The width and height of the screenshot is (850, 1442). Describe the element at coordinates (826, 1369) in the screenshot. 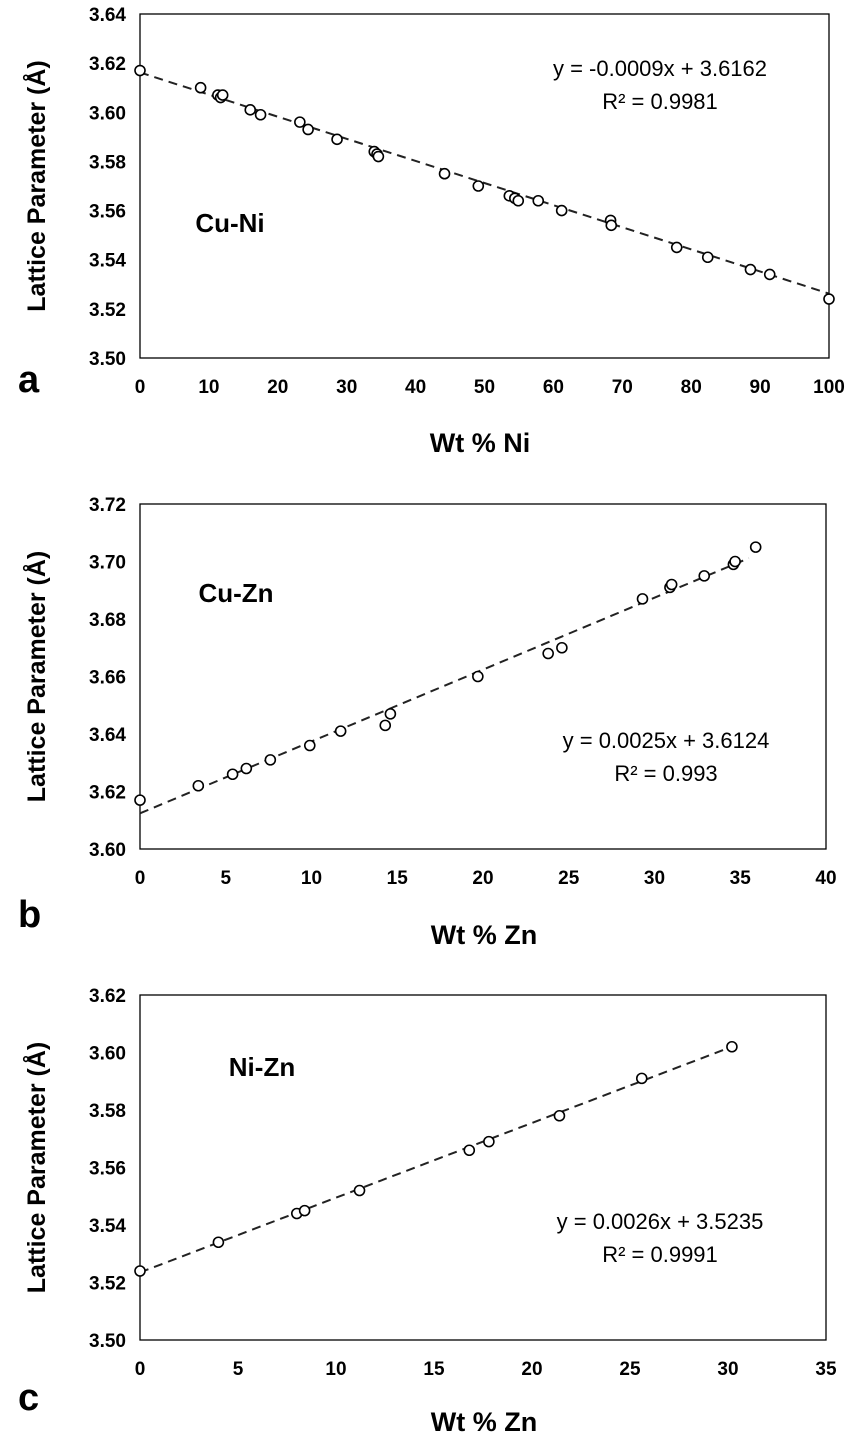

I see `x-tick-label: 35` at that location.